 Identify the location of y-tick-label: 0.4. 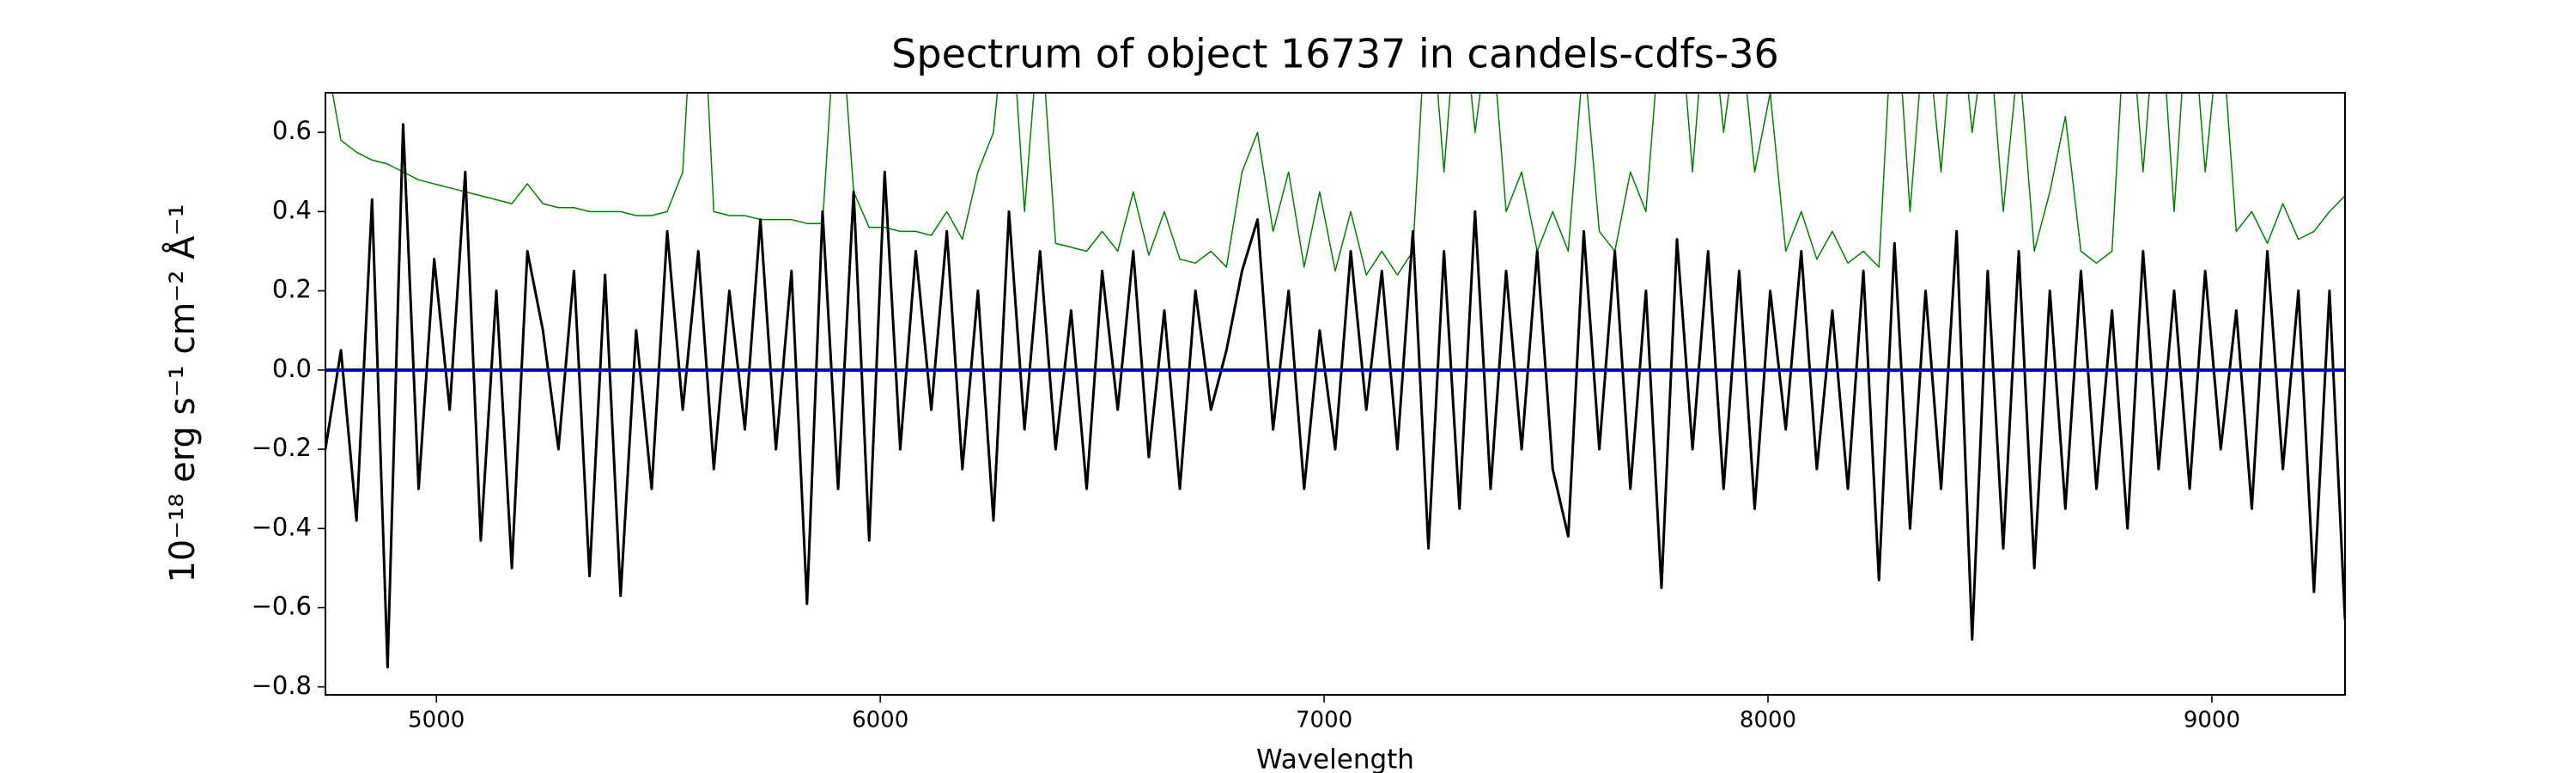
(292, 209).